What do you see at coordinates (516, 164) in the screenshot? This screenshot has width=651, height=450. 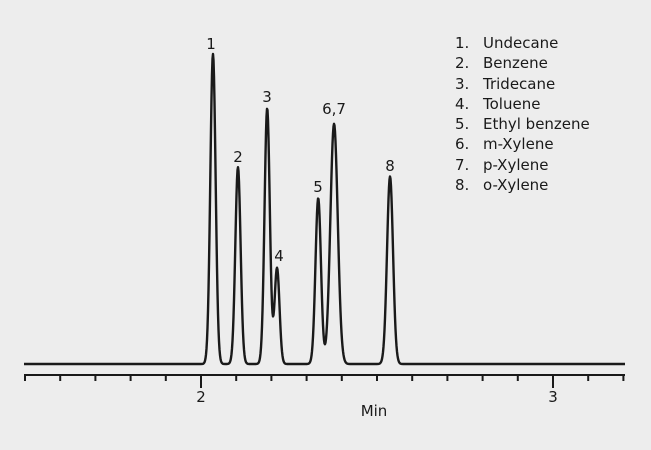 I see `legend-compound: p-Xylene` at bounding box center [516, 164].